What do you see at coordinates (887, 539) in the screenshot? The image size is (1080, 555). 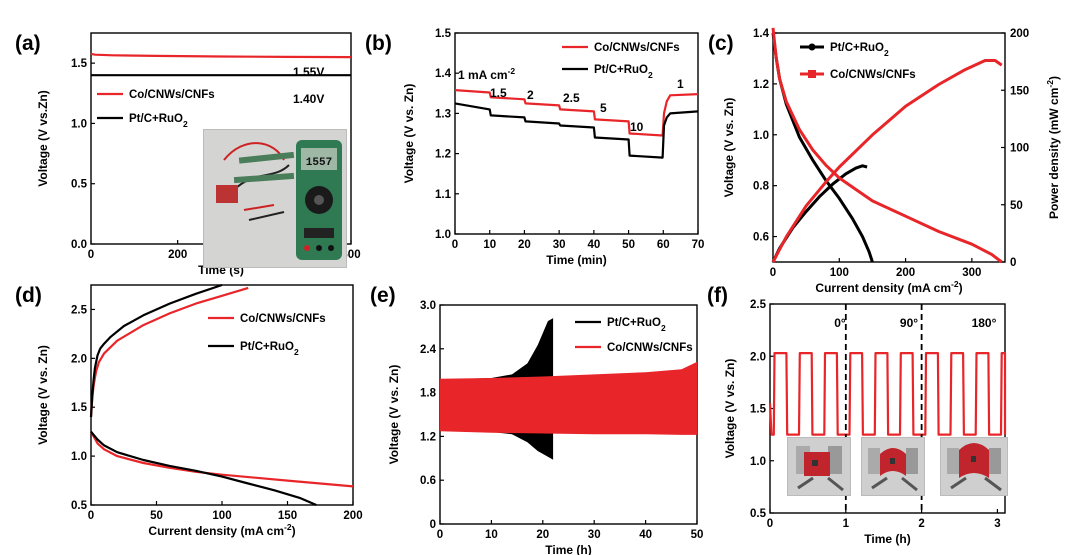 I see `x-axis-label-f: Time (h)` at bounding box center [887, 539].